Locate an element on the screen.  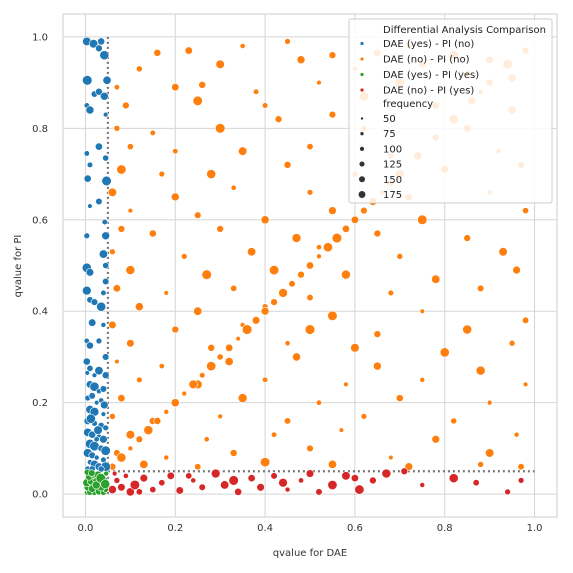
legend-size-label: 75 is located at coordinates (389, 134).